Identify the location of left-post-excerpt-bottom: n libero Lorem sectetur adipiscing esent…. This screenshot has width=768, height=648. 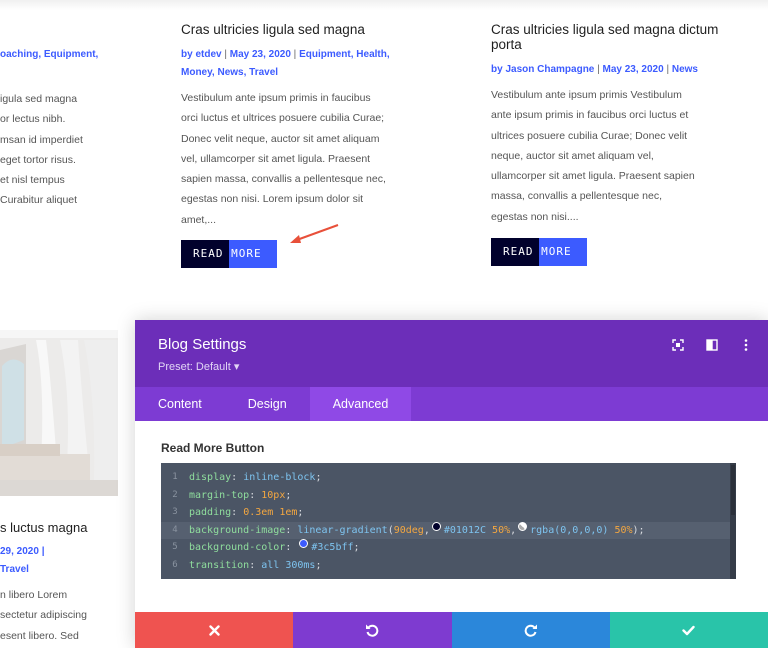
(65, 615).